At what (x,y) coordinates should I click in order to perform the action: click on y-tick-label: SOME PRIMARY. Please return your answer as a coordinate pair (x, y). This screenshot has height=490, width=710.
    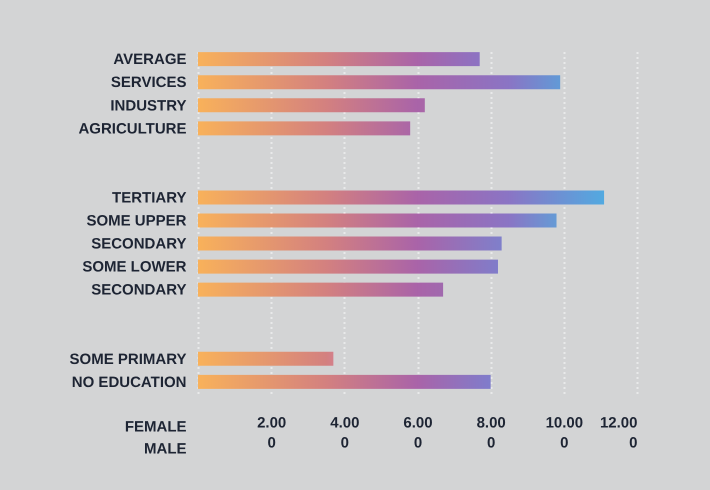
    Looking at the image, I should click on (128, 359).